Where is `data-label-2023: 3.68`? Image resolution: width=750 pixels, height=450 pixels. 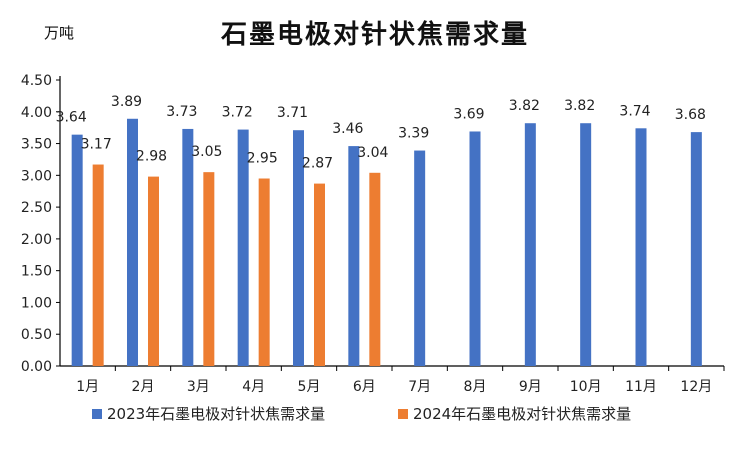 data-label-2023: 3.68 is located at coordinates (690, 115).